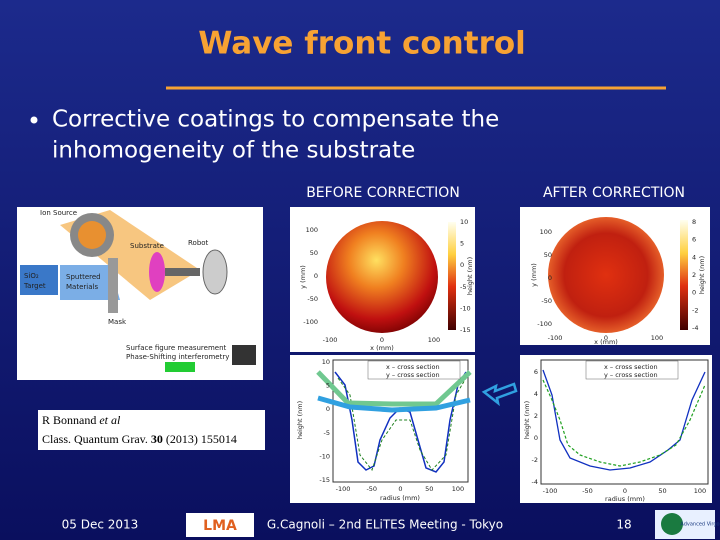  I want to click on before-label: BEFORE CORRECTION, so click(383, 193).